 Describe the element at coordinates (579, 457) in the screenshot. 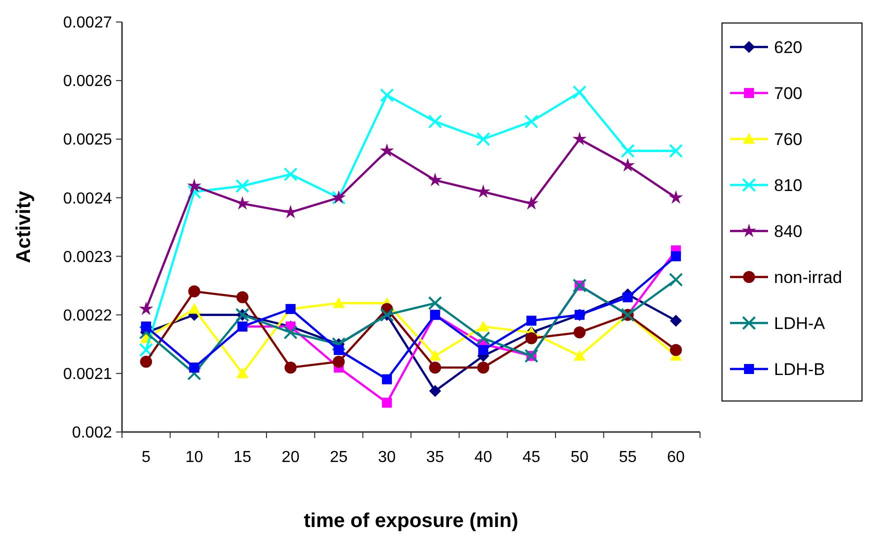

I see `x-tick-label: 50` at that location.